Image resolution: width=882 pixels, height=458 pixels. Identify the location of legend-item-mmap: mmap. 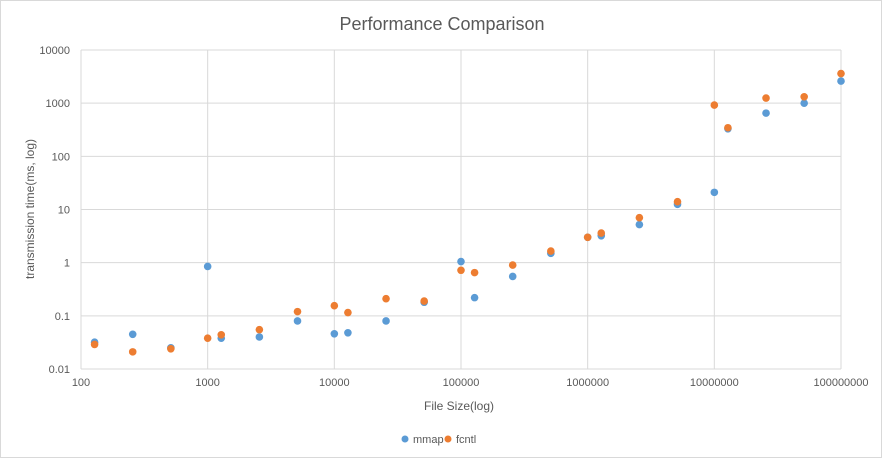
(422, 440).